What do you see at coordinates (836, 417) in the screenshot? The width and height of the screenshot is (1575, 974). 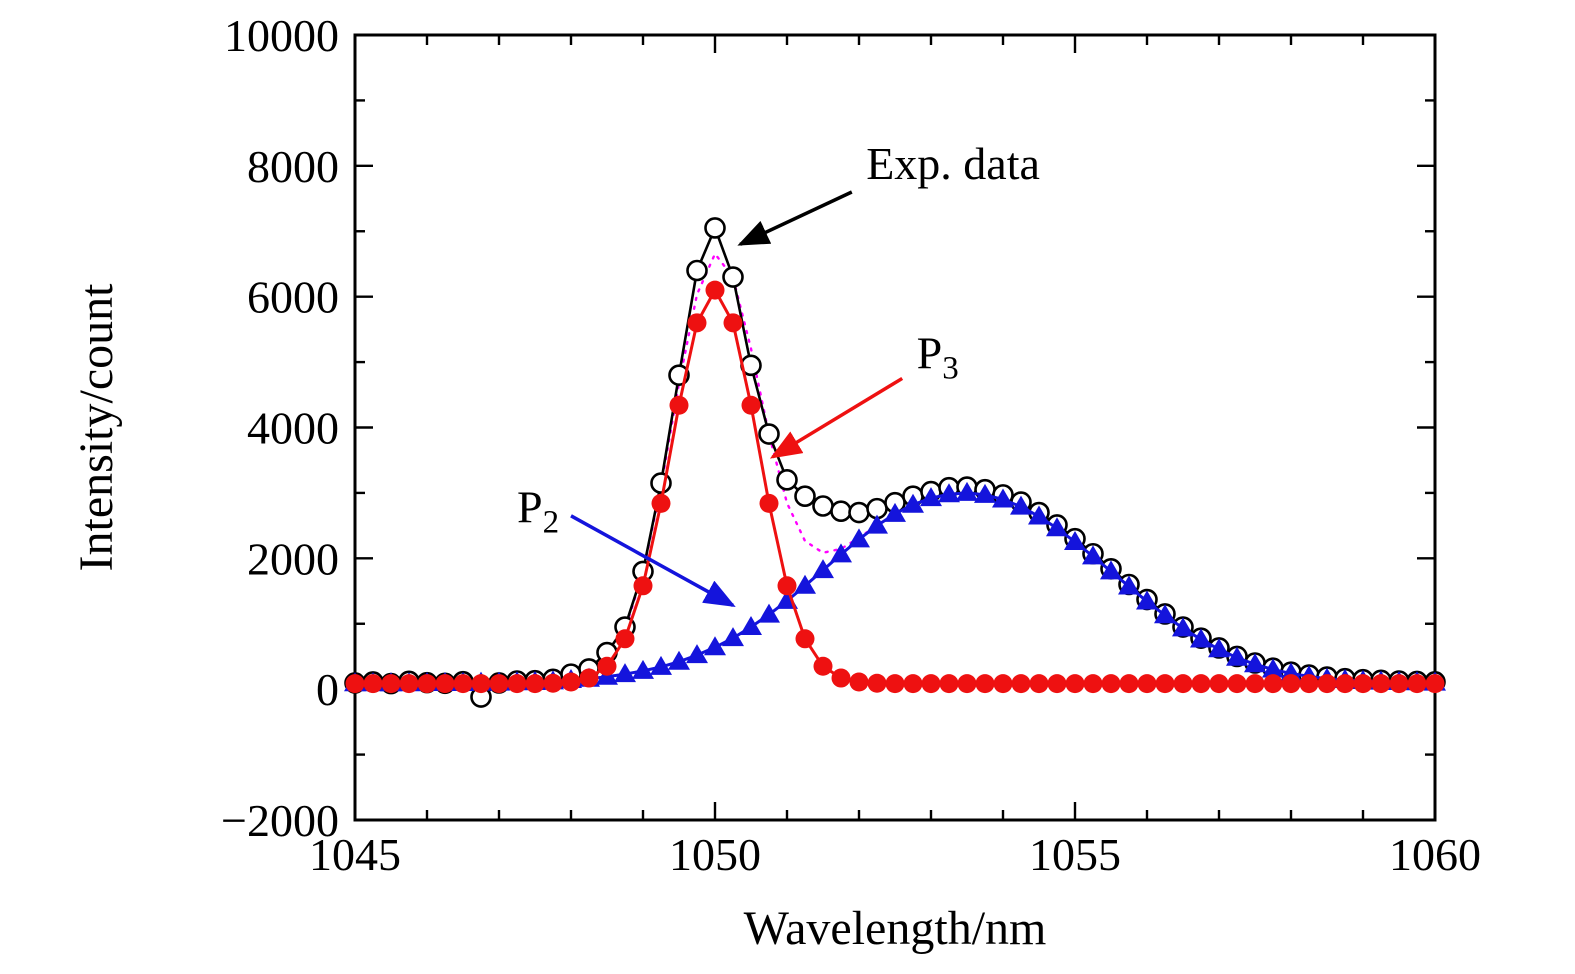 I see `annotation-arrow-p3` at bounding box center [836, 417].